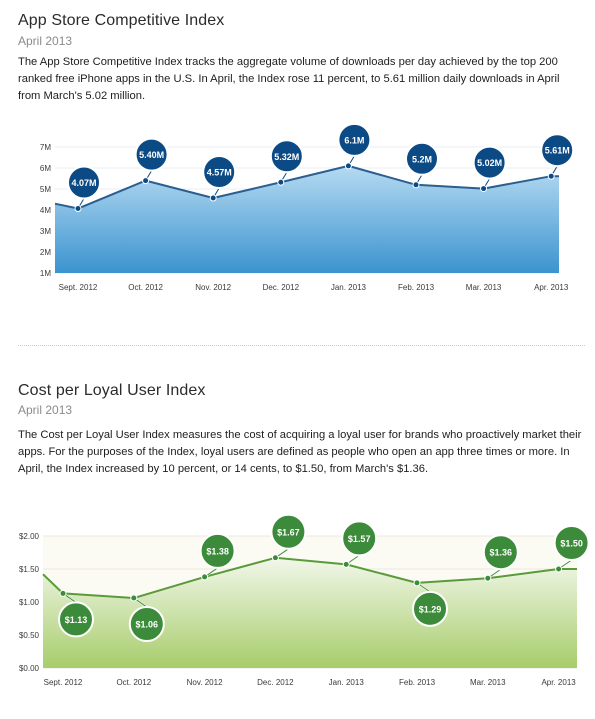  I want to click on y-tick-label: 1M, so click(45, 273).